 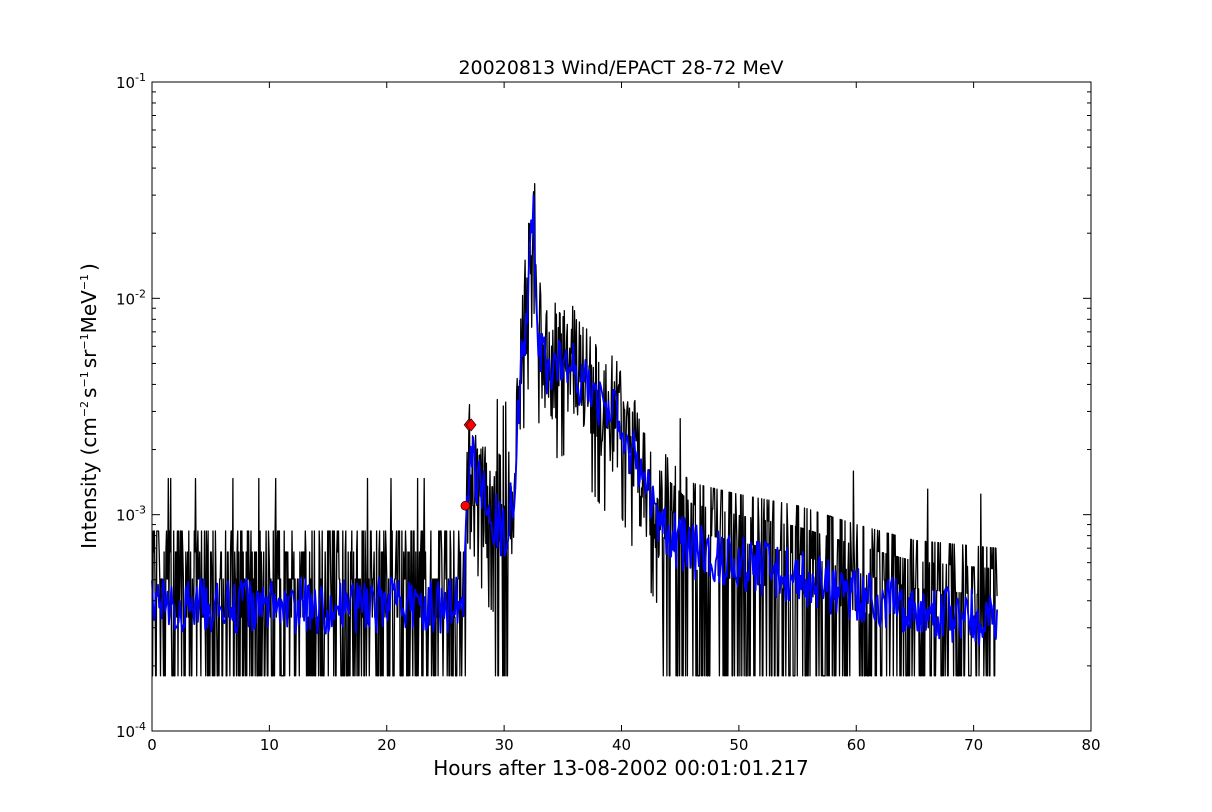 I want to click on y-tick-label: 10⁻¹, so click(x=131, y=81).